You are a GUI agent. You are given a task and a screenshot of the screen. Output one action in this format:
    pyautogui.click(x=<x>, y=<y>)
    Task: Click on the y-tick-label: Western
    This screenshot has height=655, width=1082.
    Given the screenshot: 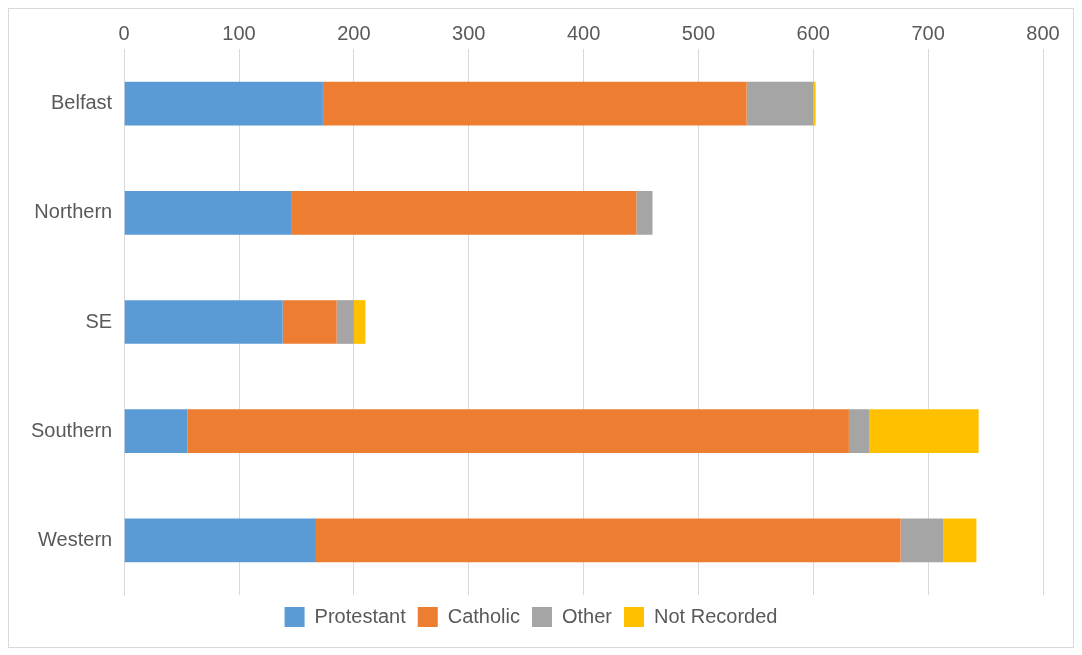 What is the action you would take?
    pyautogui.click(x=75, y=538)
    